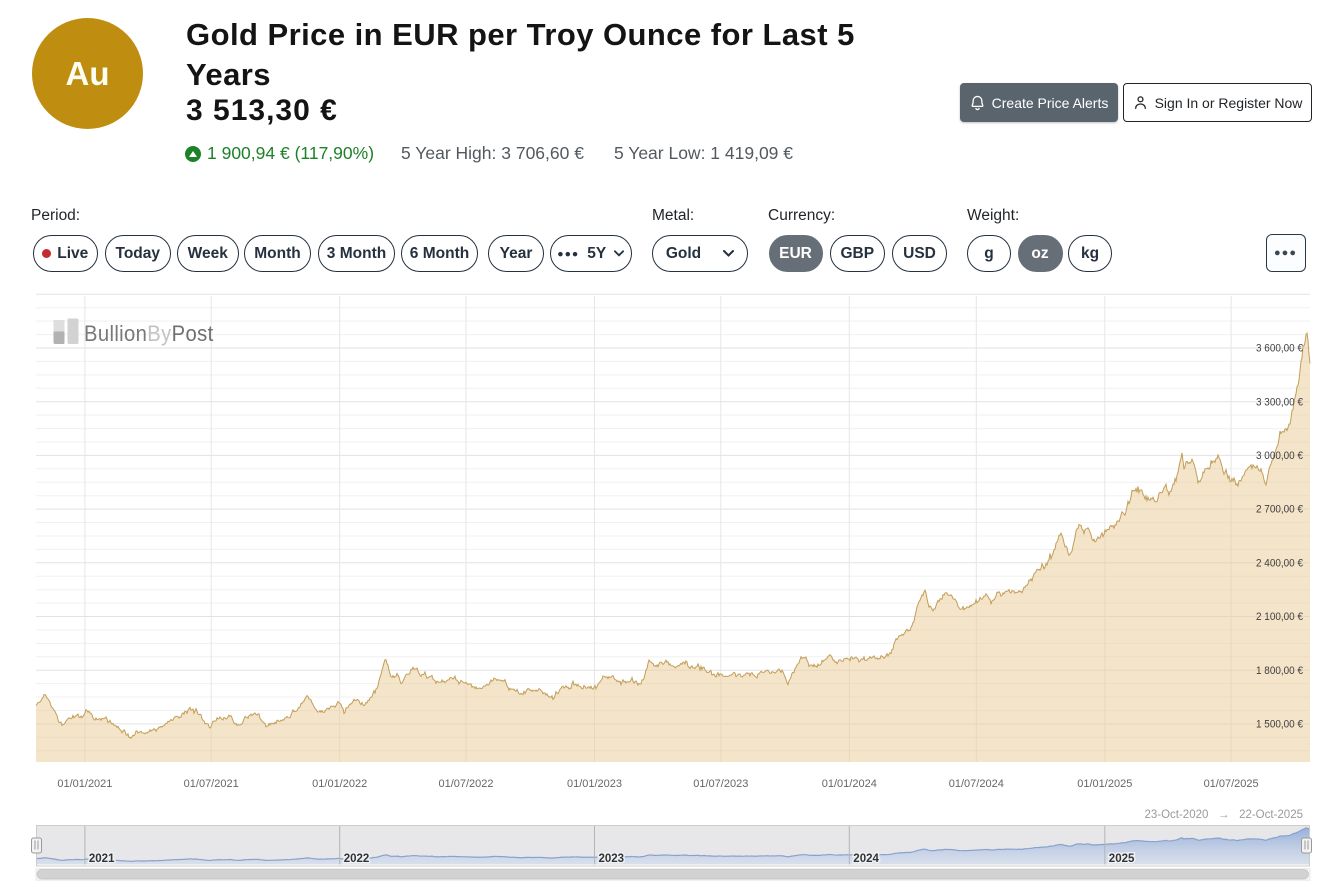 This screenshot has width=1328, height=894. Describe the element at coordinates (1279, 456) in the screenshot. I see `svg-text: 3 000,00 €` at that location.